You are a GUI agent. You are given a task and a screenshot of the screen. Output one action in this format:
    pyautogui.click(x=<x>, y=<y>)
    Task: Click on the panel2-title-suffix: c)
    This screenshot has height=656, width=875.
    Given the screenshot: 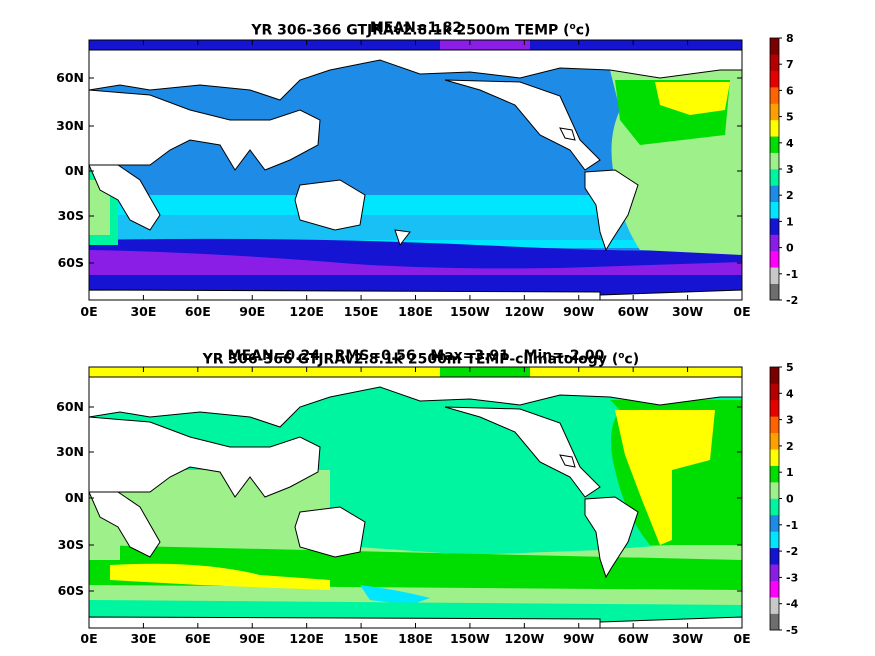 What is the action you would take?
    pyautogui.click(x=632, y=359)
    